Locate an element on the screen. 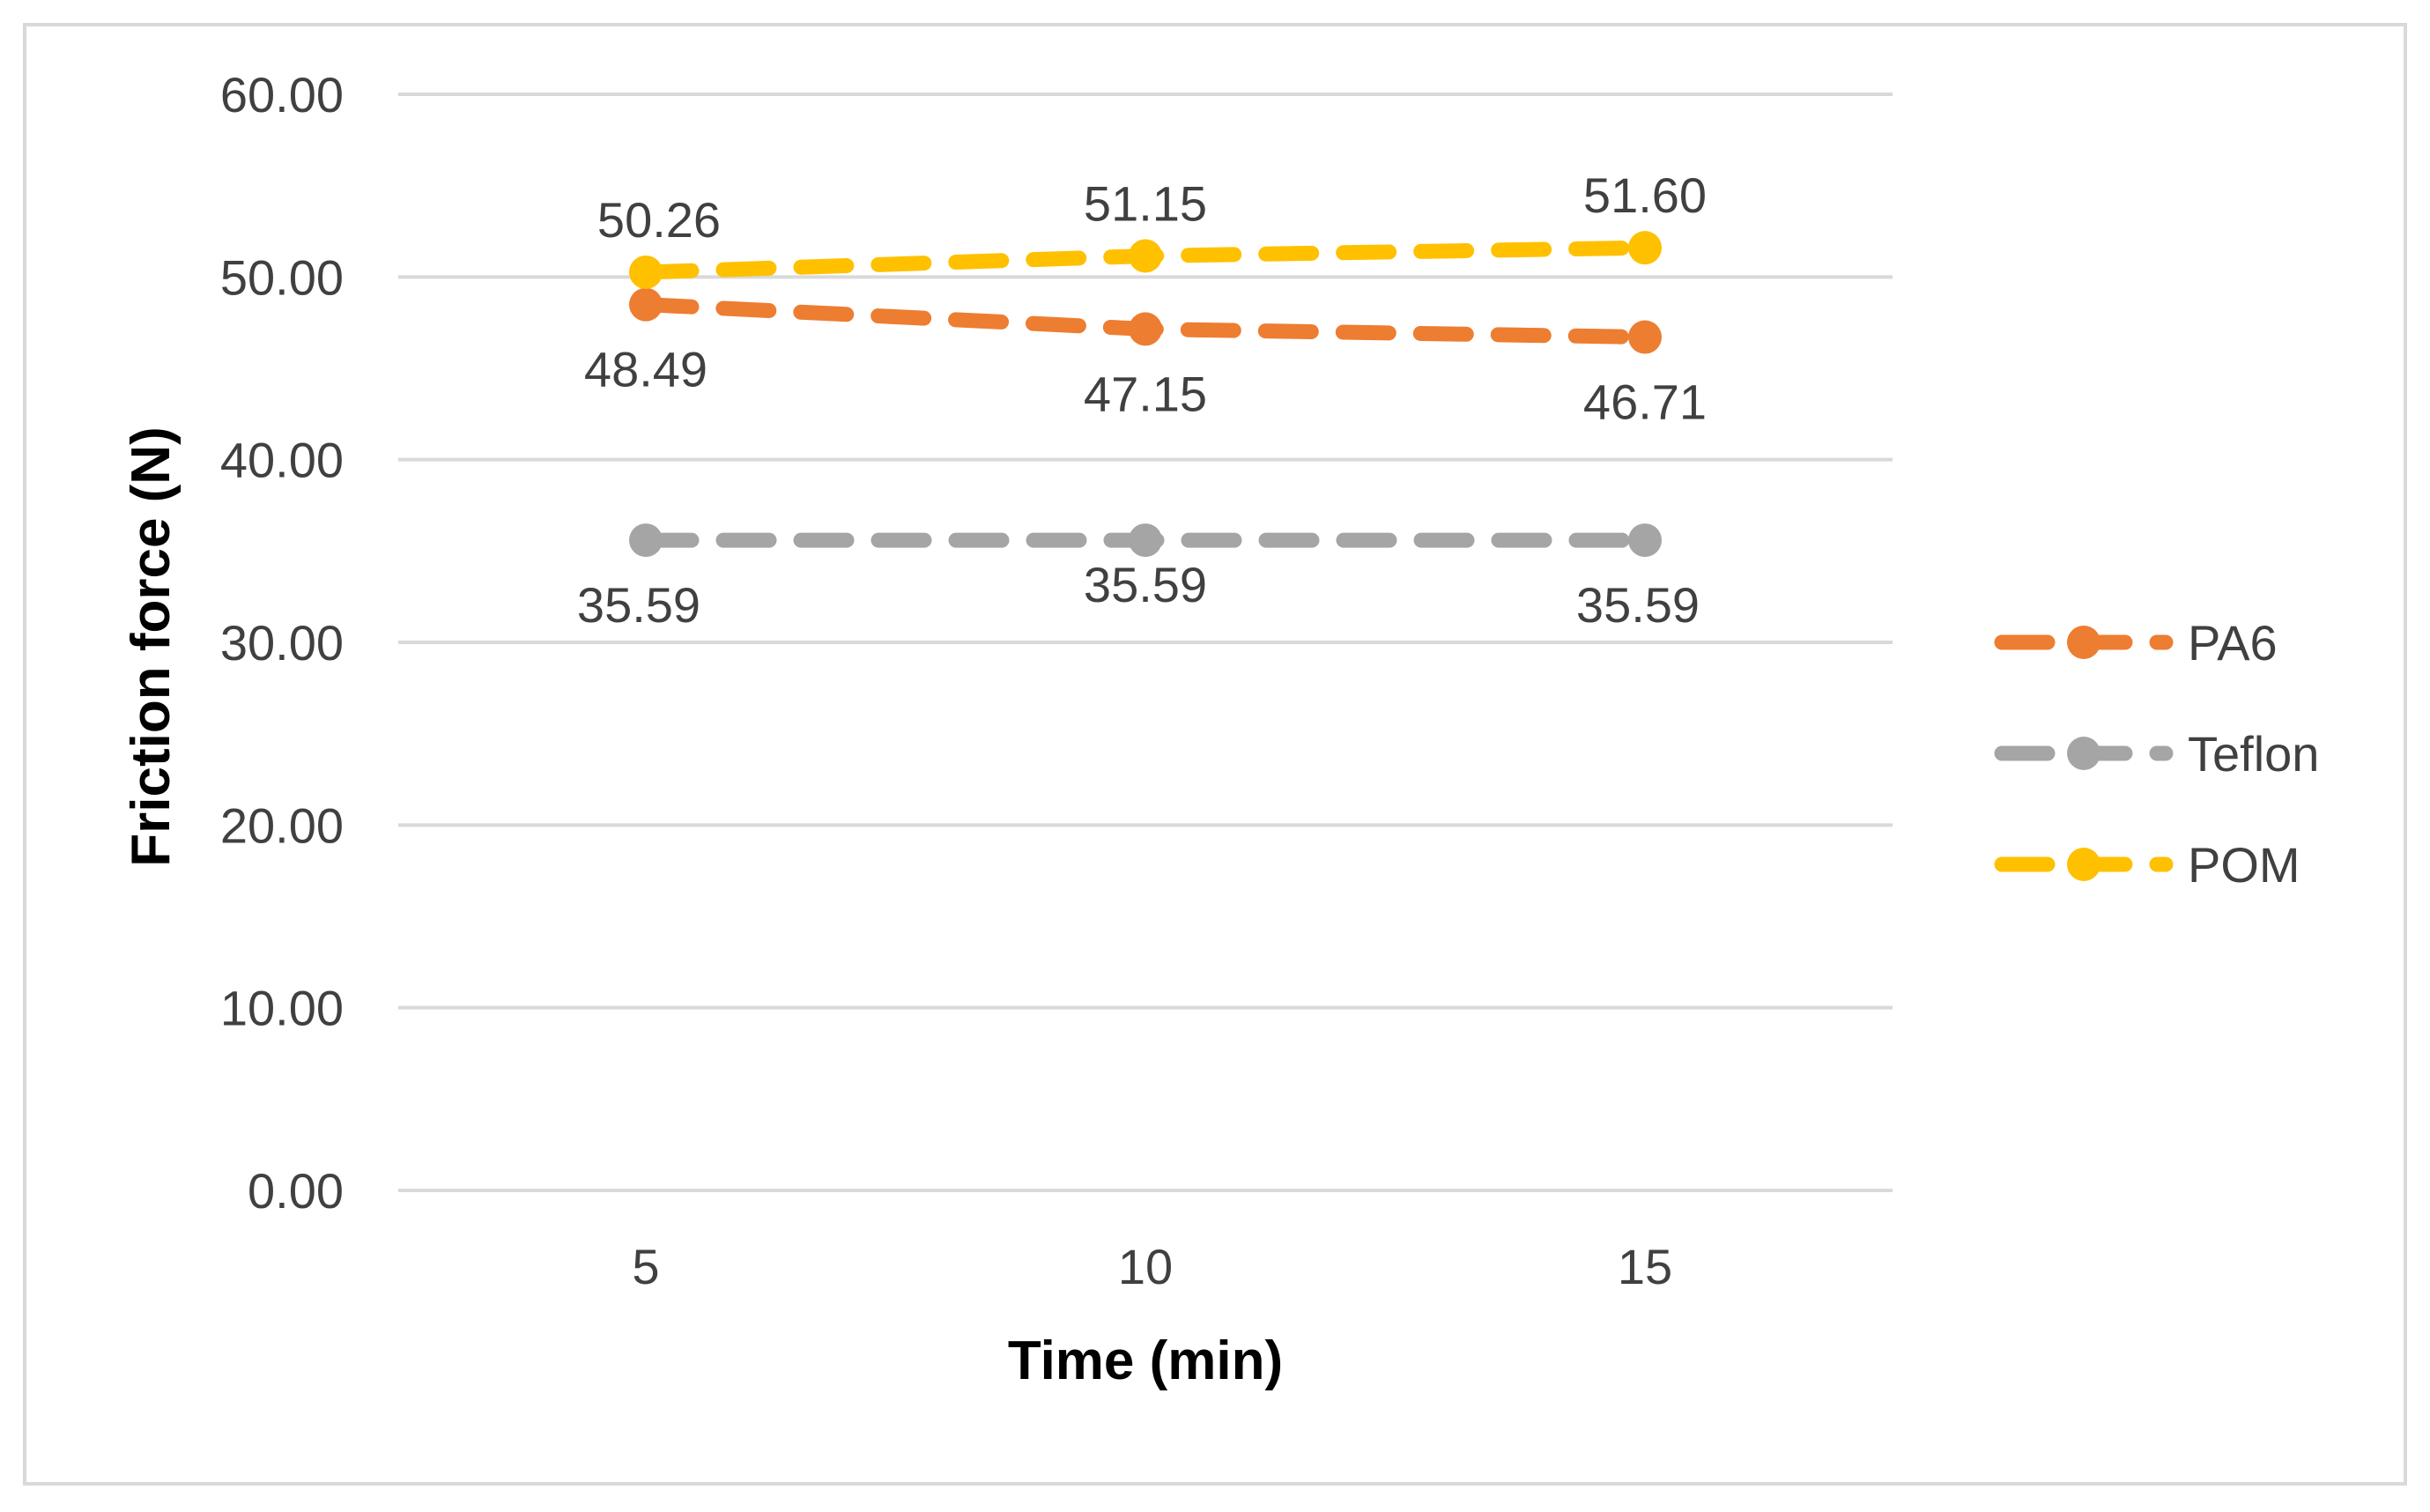 The width and height of the screenshot is (2430, 1512). y-tick-label: 50.00 is located at coordinates (282, 277).